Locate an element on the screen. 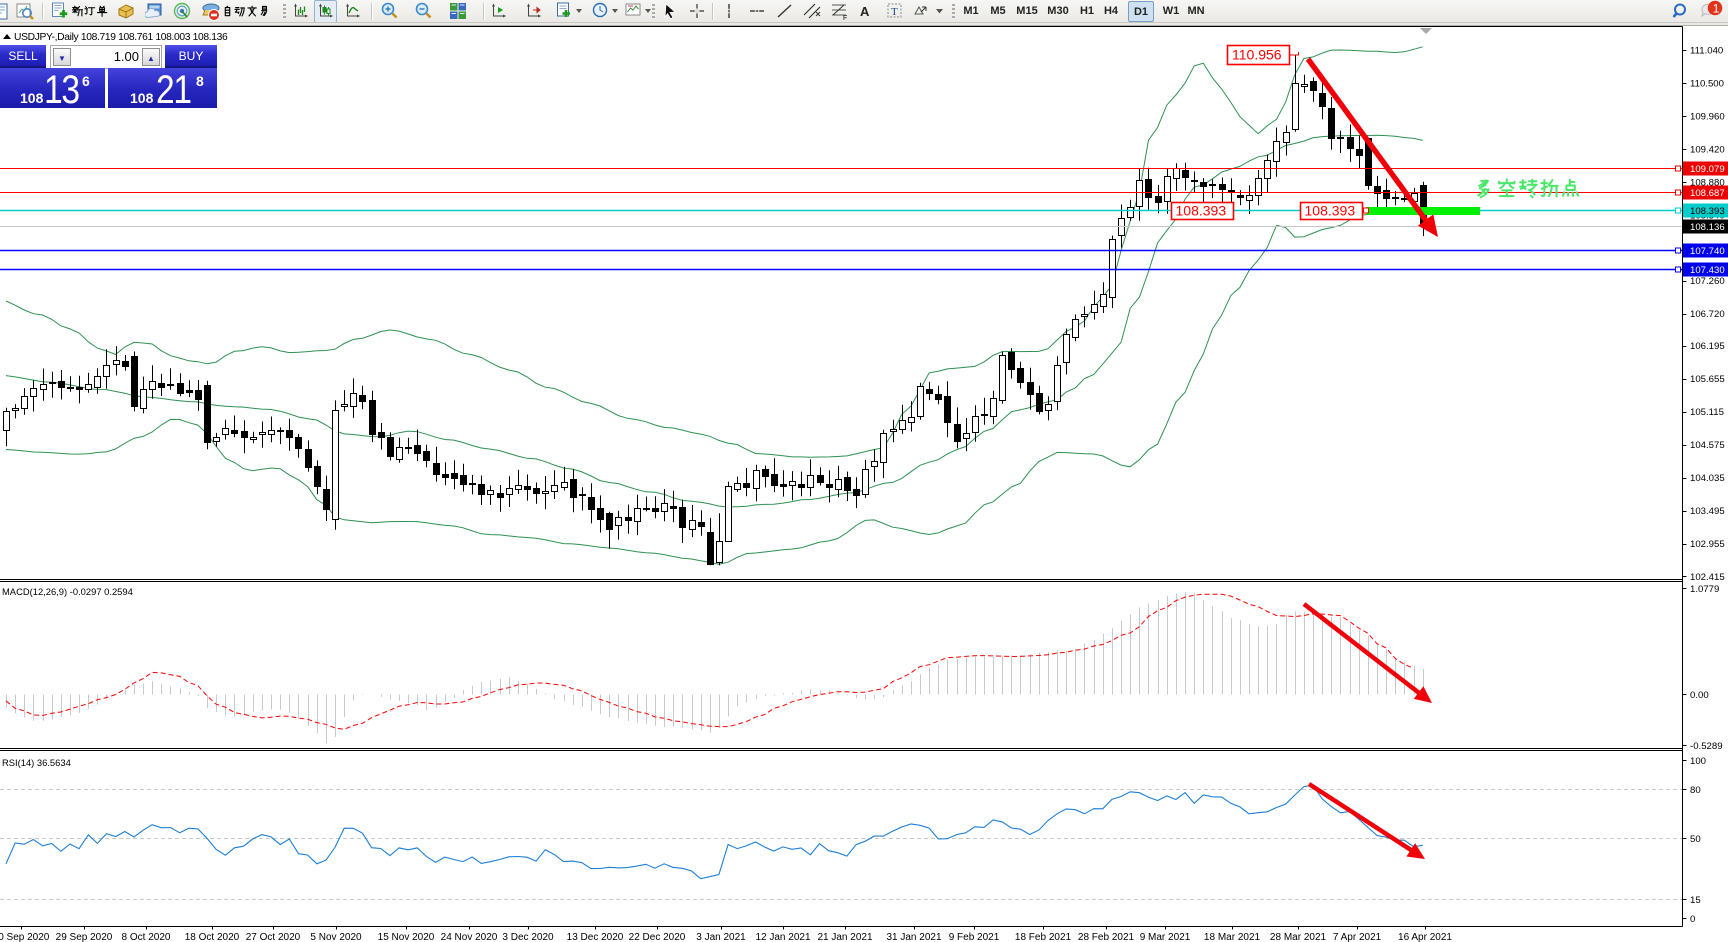 Image resolution: width=1728 pixels, height=942 pixels. svg-text: 107.430 is located at coordinates (1707, 270).